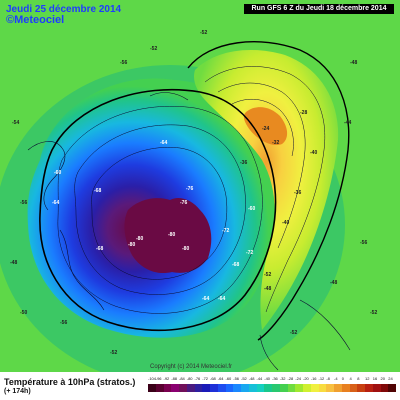 The width and height of the screenshot is (400, 400). Describe the element at coordinates (276, 384) in the screenshot. I see `legend-swatch: -36` at that location.